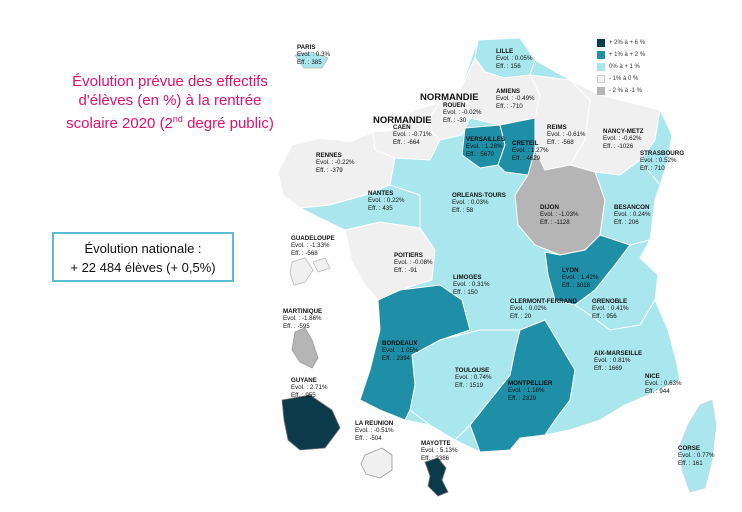  What do you see at coordinates (310, 271) in the screenshot?
I see `region-guadeloupe-shape` at bounding box center [310, 271].